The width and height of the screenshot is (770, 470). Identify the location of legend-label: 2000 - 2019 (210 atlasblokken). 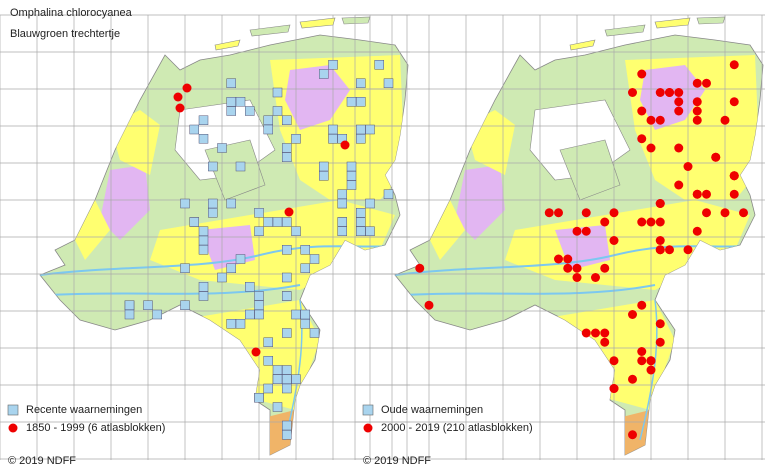
(457, 428).